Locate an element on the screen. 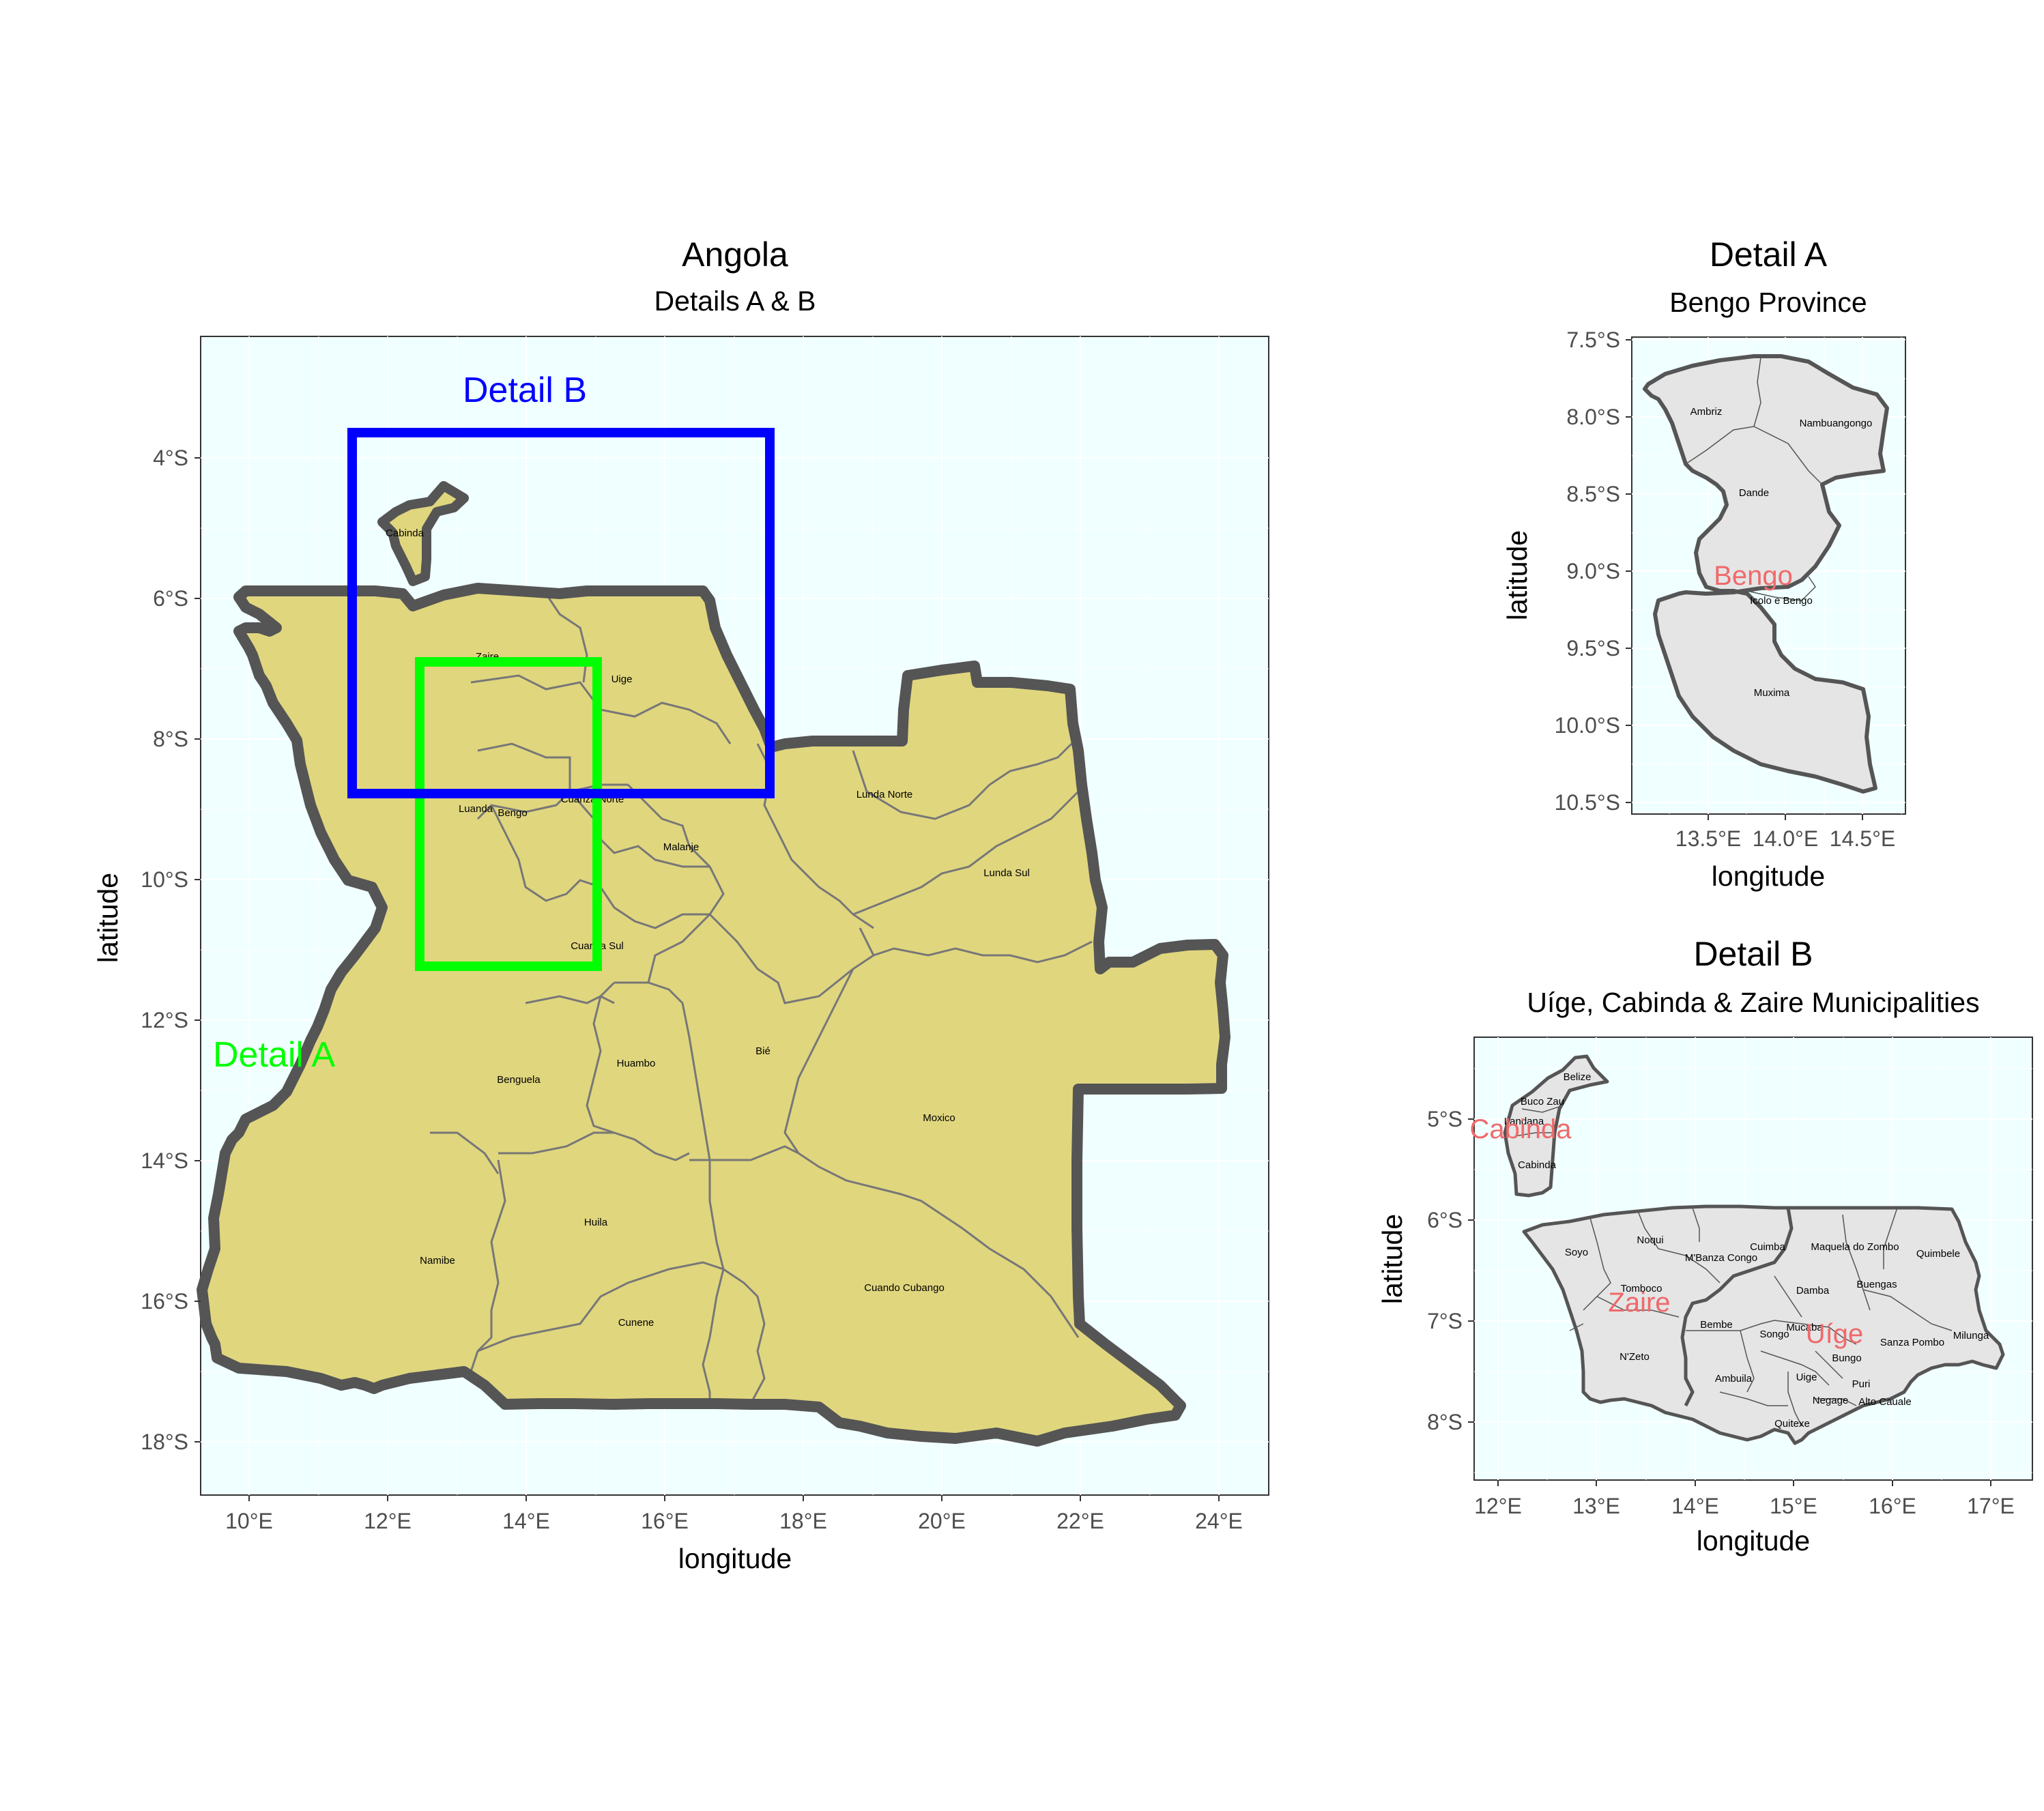 The width and height of the screenshot is (2044, 1811). cabinda-exclave is located at coordinates (423, 533).